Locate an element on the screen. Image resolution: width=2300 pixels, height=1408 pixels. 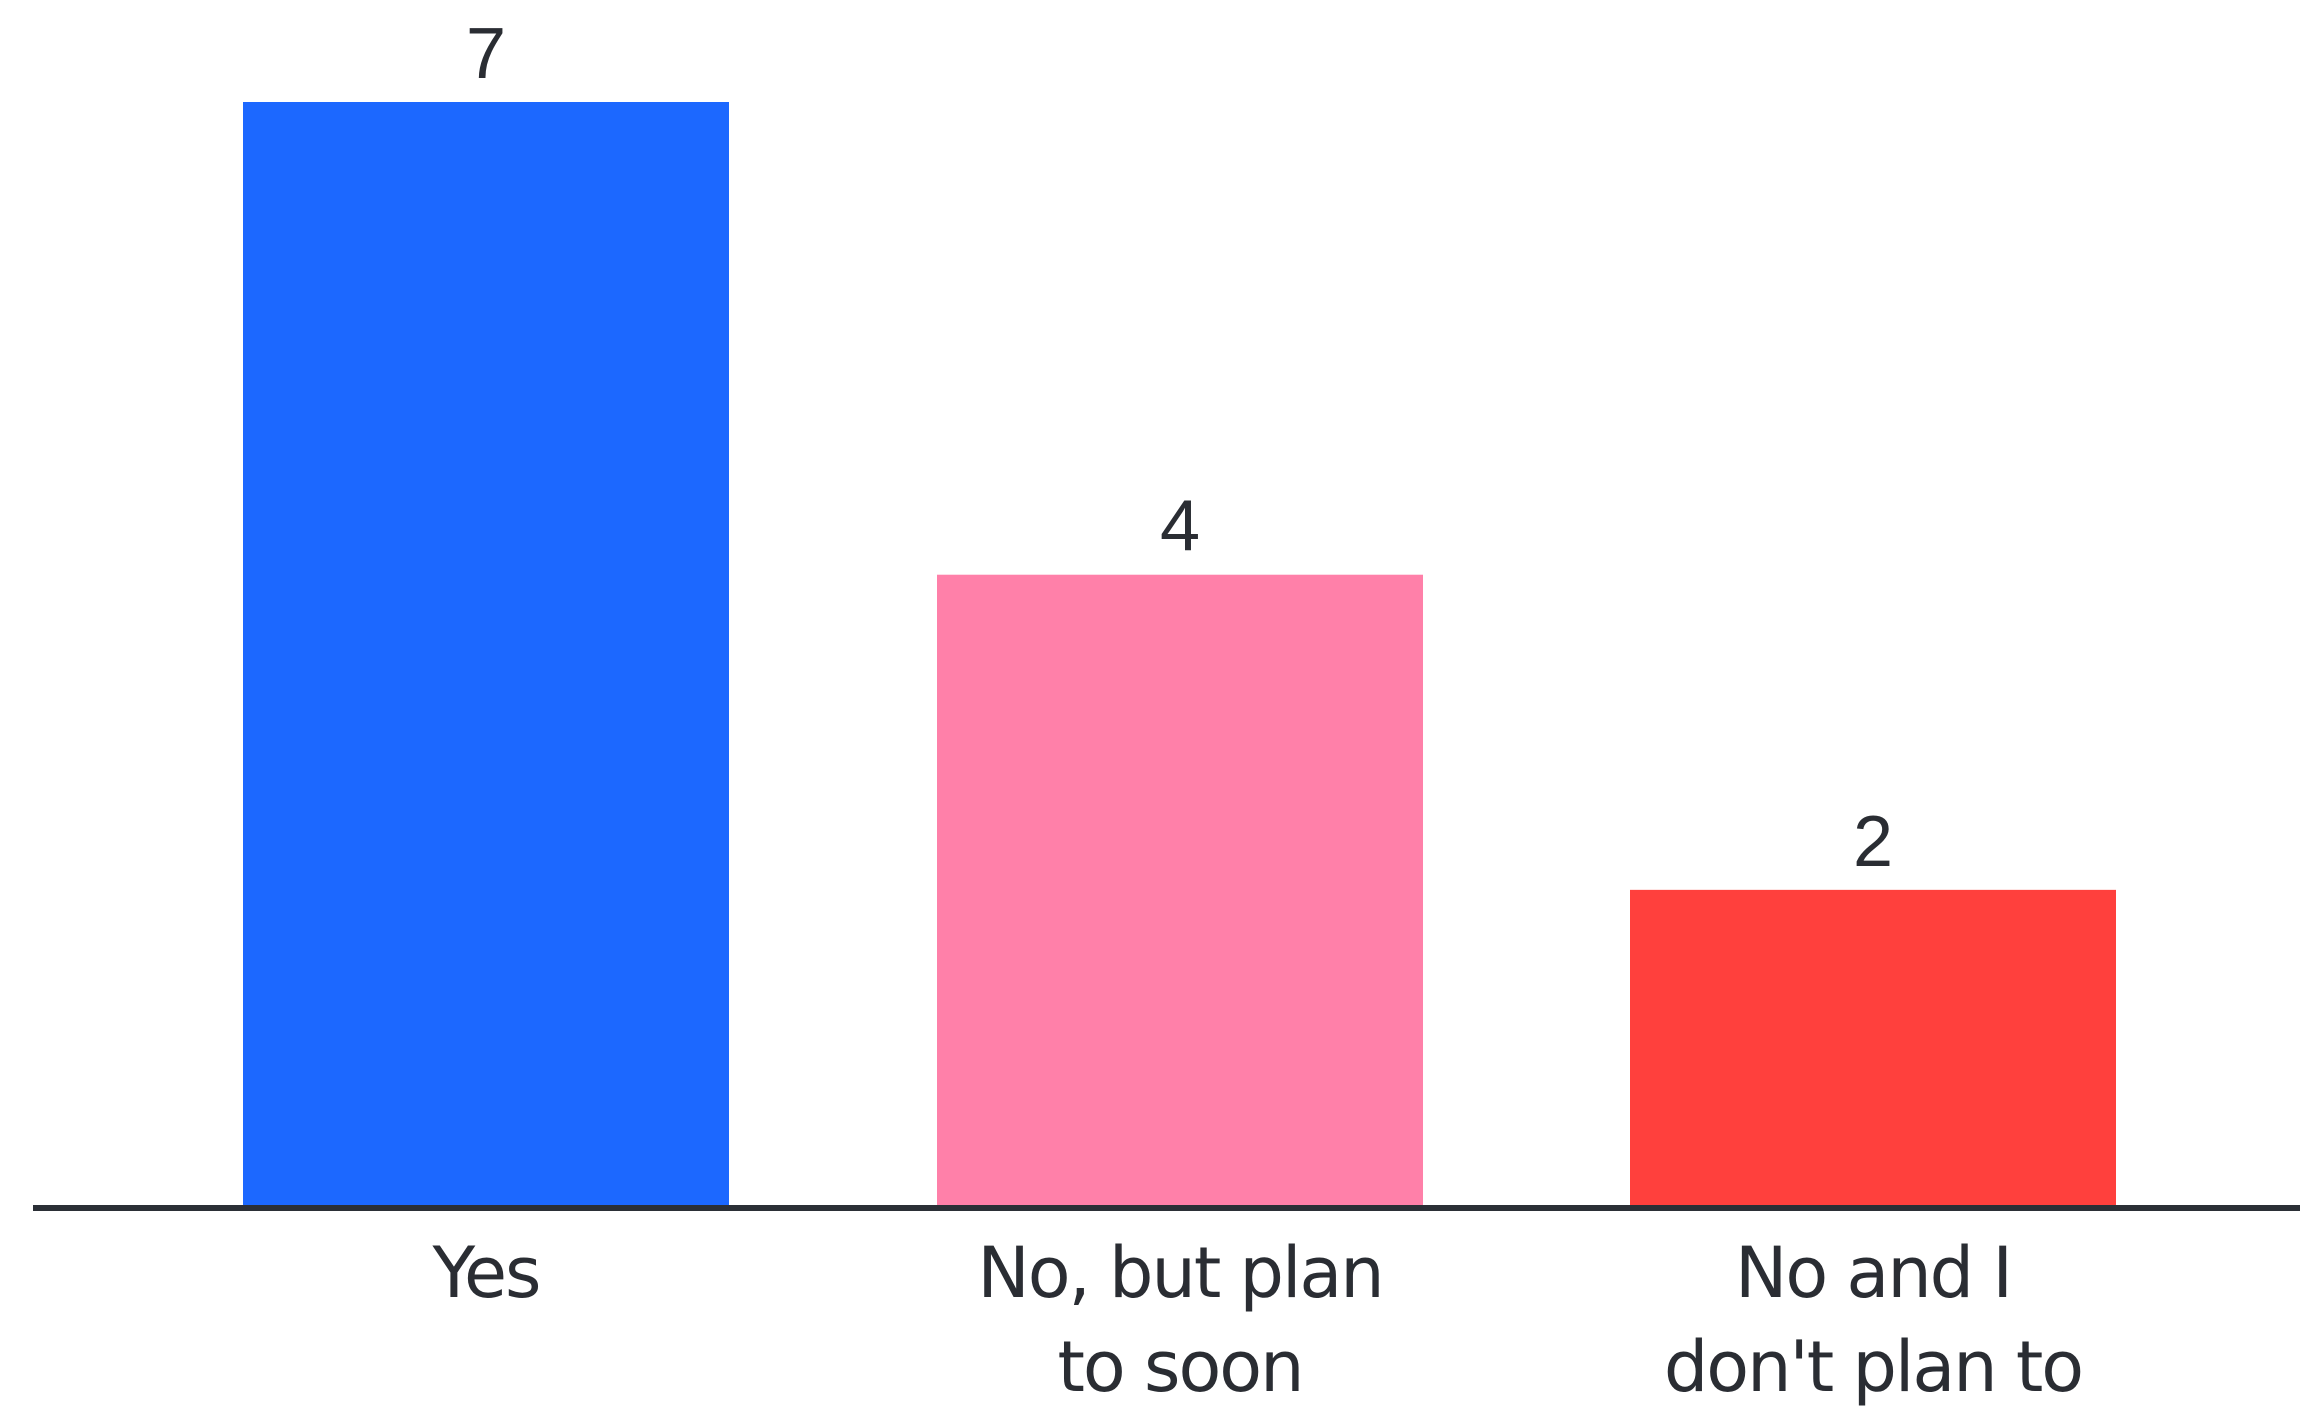
category-label-2-line-1: No, but plan is located at coordinates (1179, 1273).